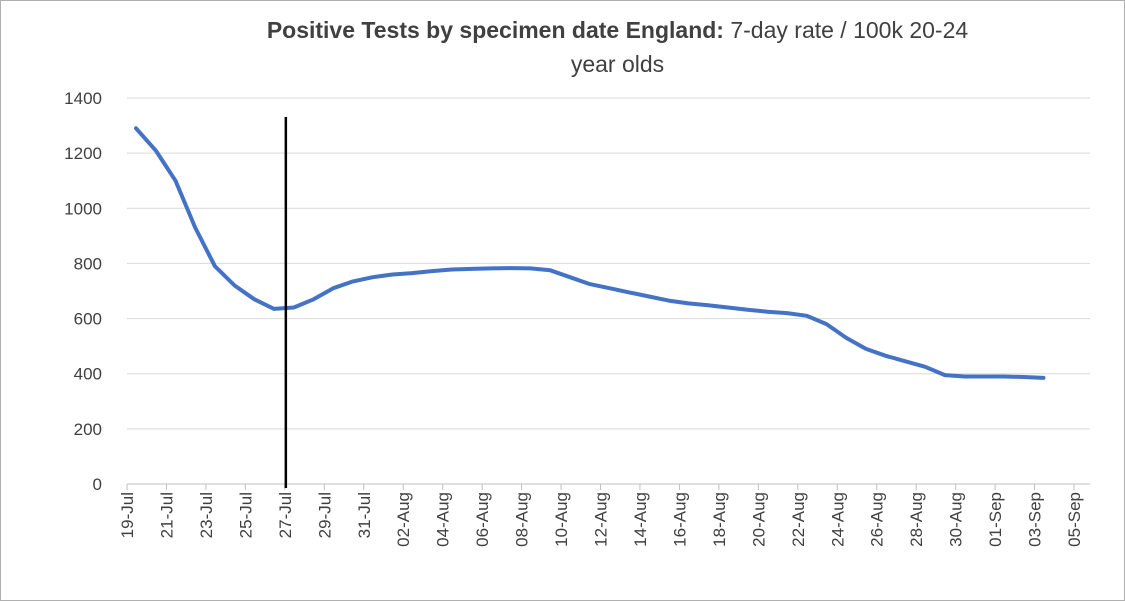  What do you see at coordinates (719, 519) in the screenshot?
I see `x-tick-label: 18-Aug` at bounding box center [719, 519].